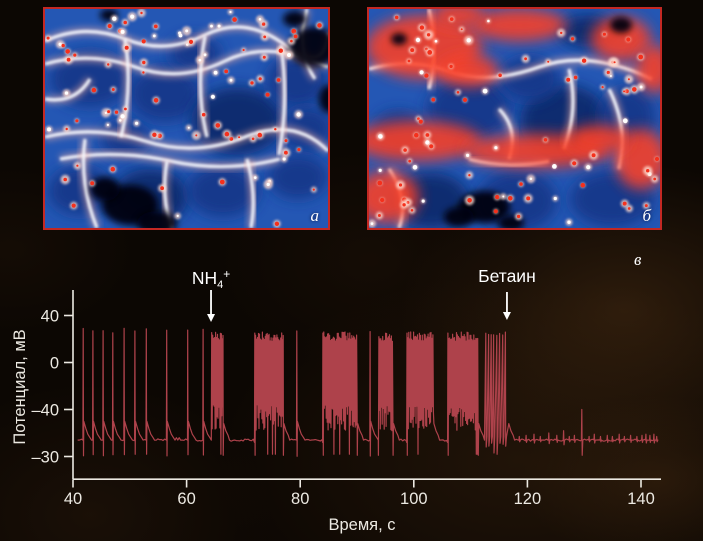 The height and width of the screenshot is (541, 703). I want to click on panel-label-b: б, so click(646, 215).